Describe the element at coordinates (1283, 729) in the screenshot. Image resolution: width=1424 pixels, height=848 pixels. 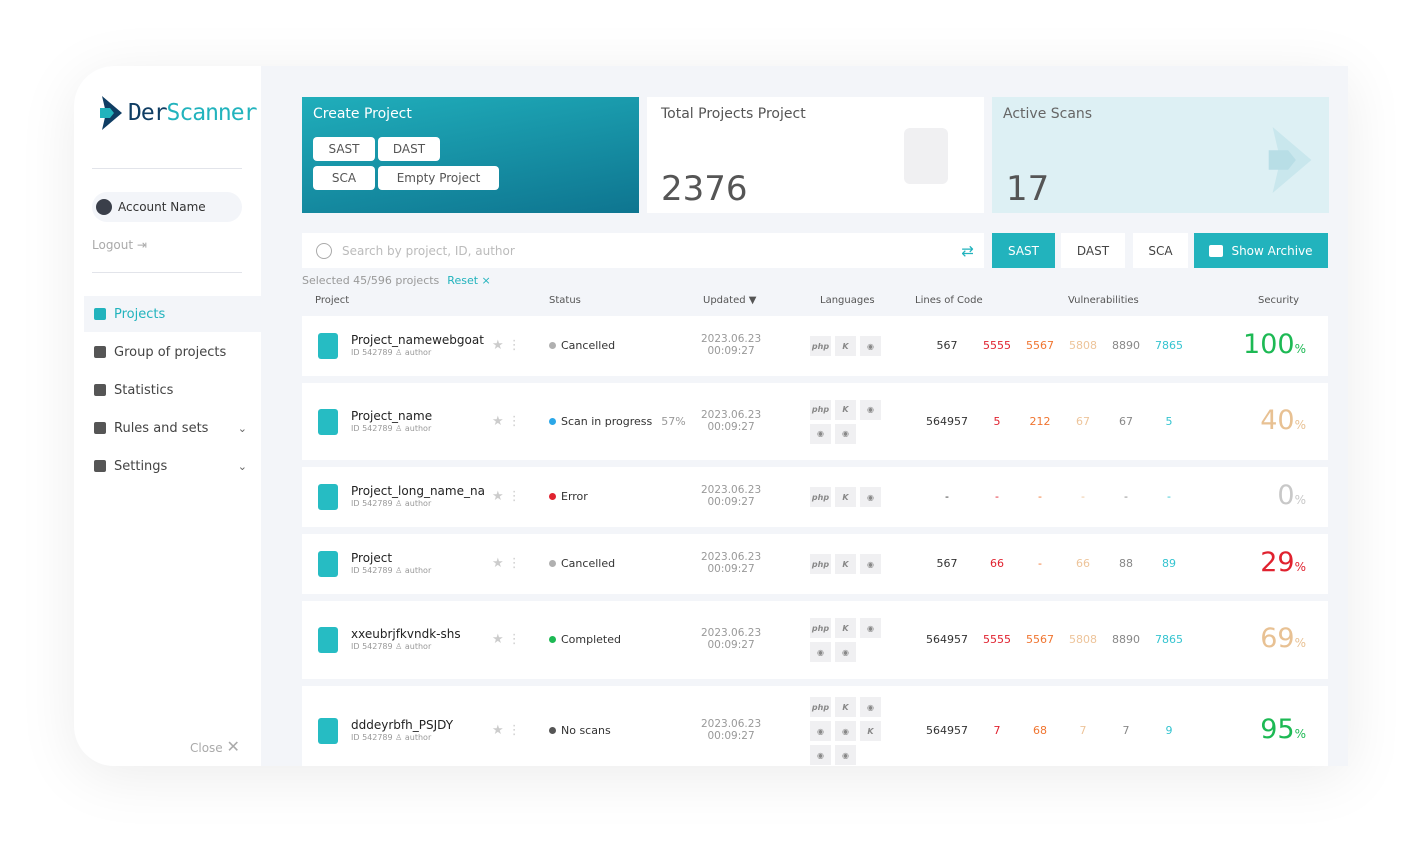
I see `security-score: 95%` at that location.